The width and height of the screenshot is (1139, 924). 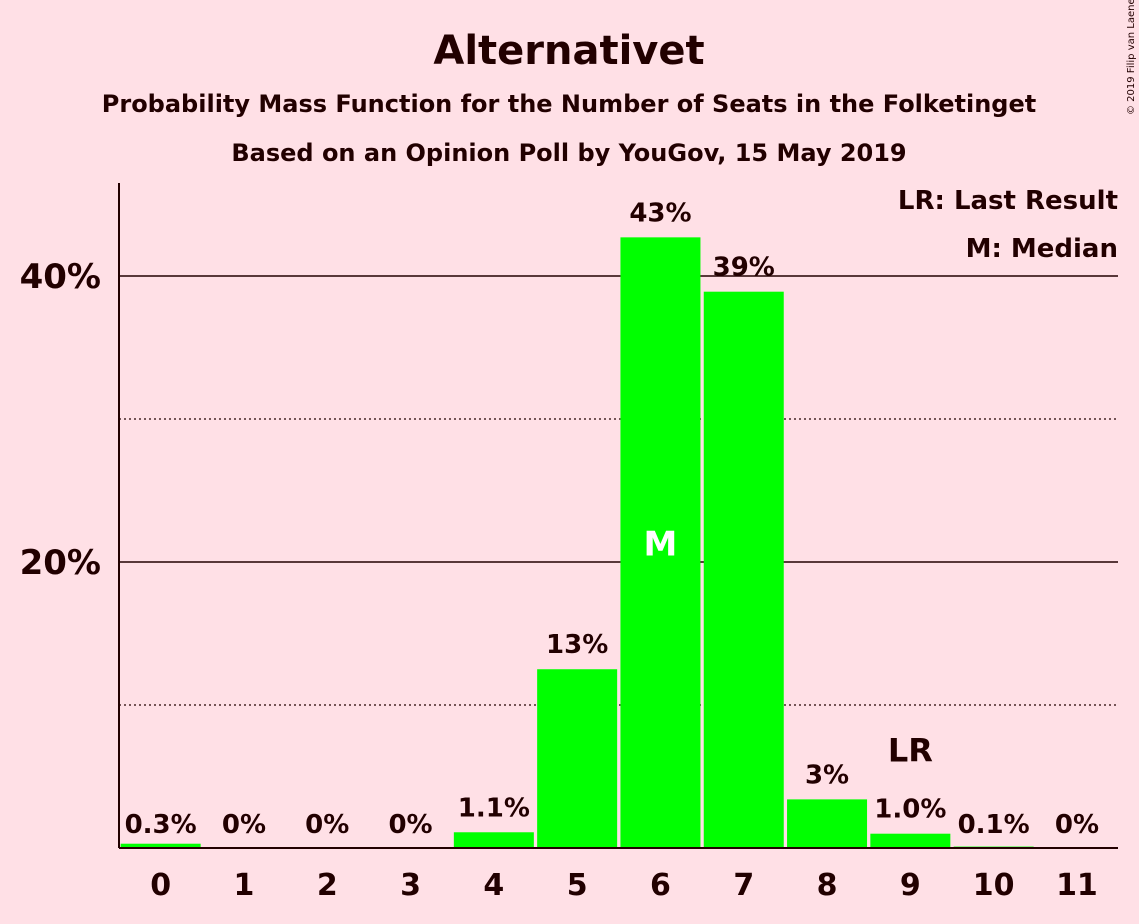 What do you see at coordinates (568, 51) in the screenshot?
I see `chart-title: Alternativet` at bounding box center [568, 51].